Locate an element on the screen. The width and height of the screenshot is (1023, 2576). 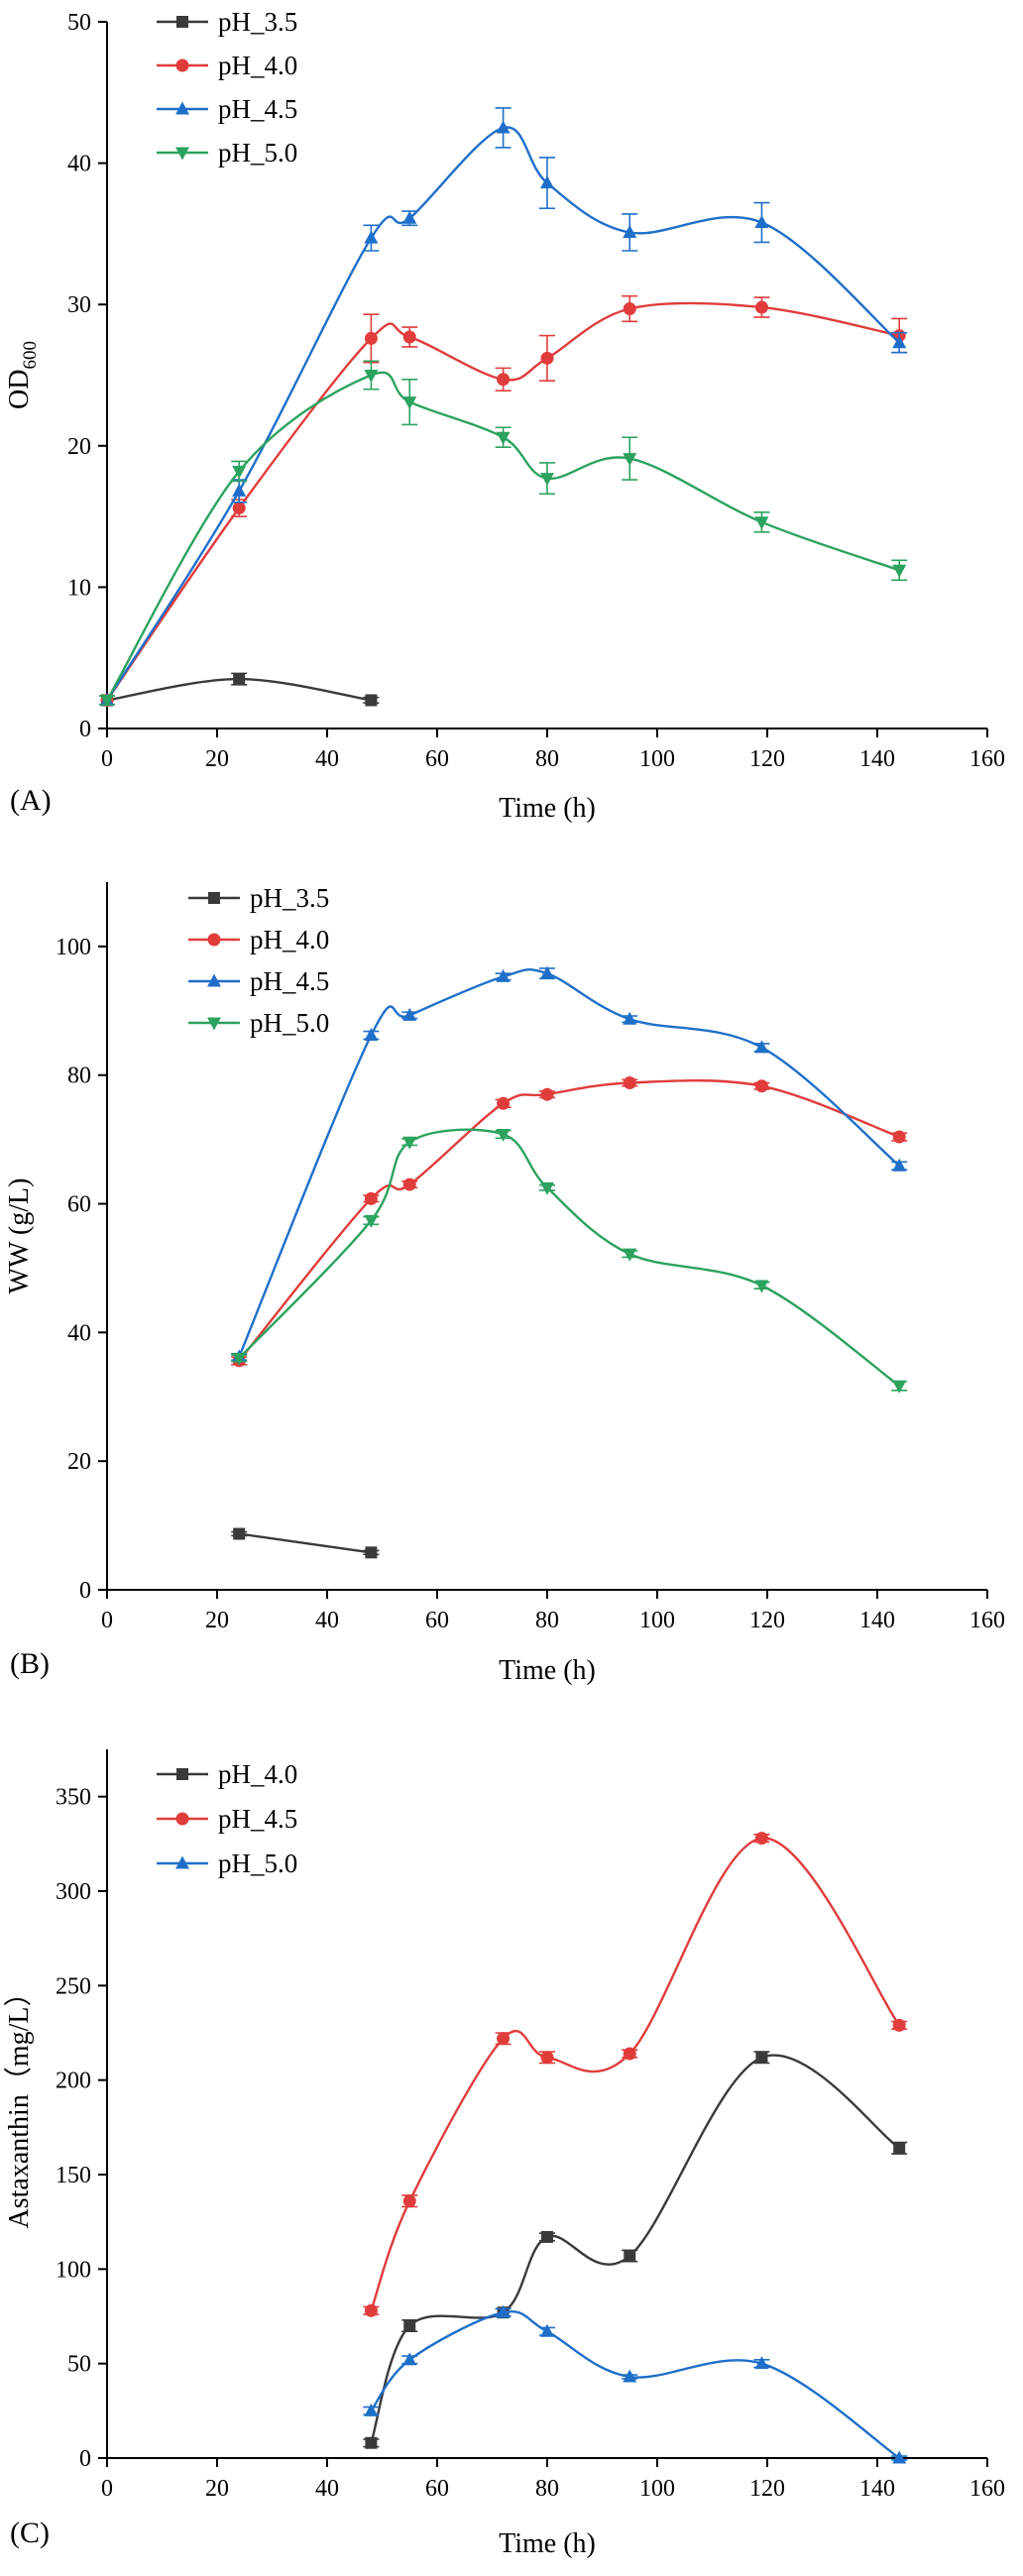
y-tick-label: 200 is located at coordinates (73, 2081).